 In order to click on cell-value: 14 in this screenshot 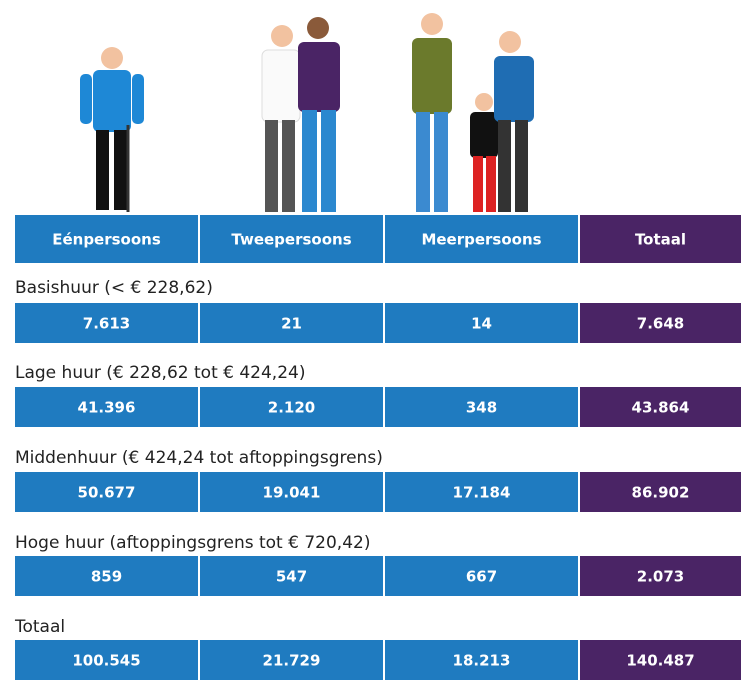, I will do `click(481, 324)`.